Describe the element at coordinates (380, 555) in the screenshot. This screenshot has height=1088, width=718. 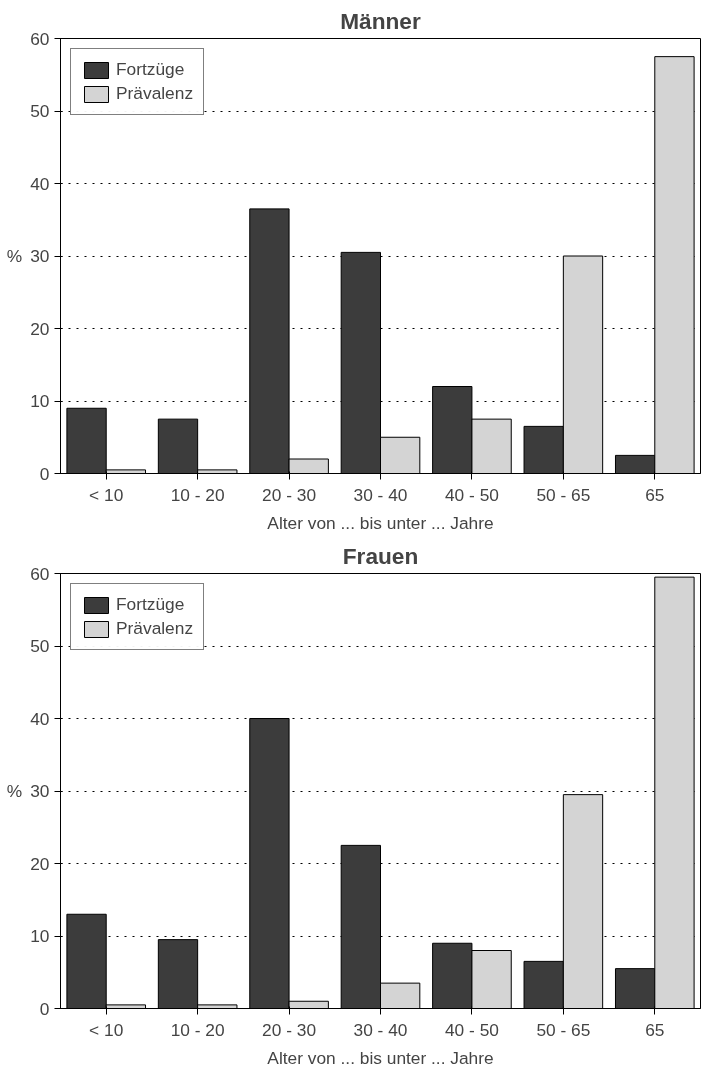
I see `chart-title: Frauen` at that location.